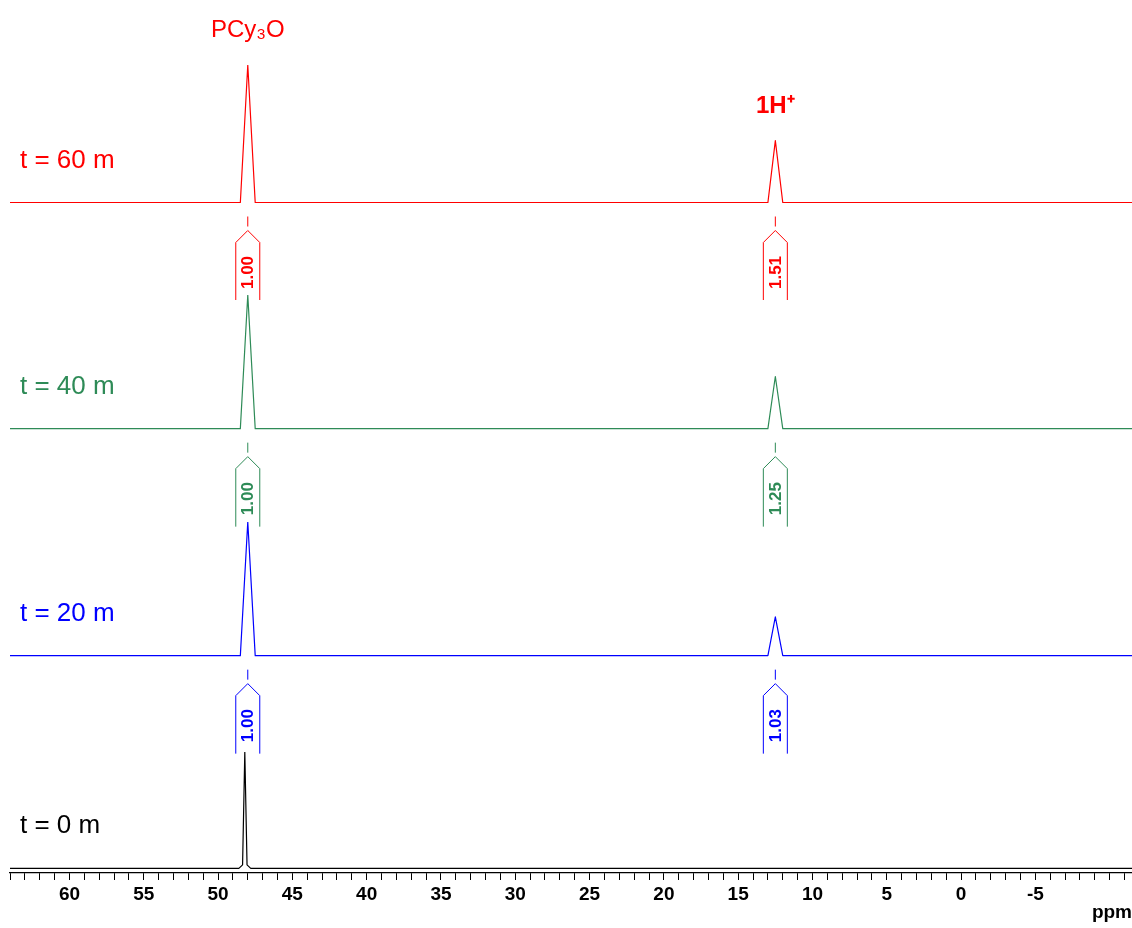 This screenshot has width=1132, height=928. What do you see at coordinates (515, 893) in the screenshot?
I see `x-tick-label: 30` at bounding box center [515, 893].